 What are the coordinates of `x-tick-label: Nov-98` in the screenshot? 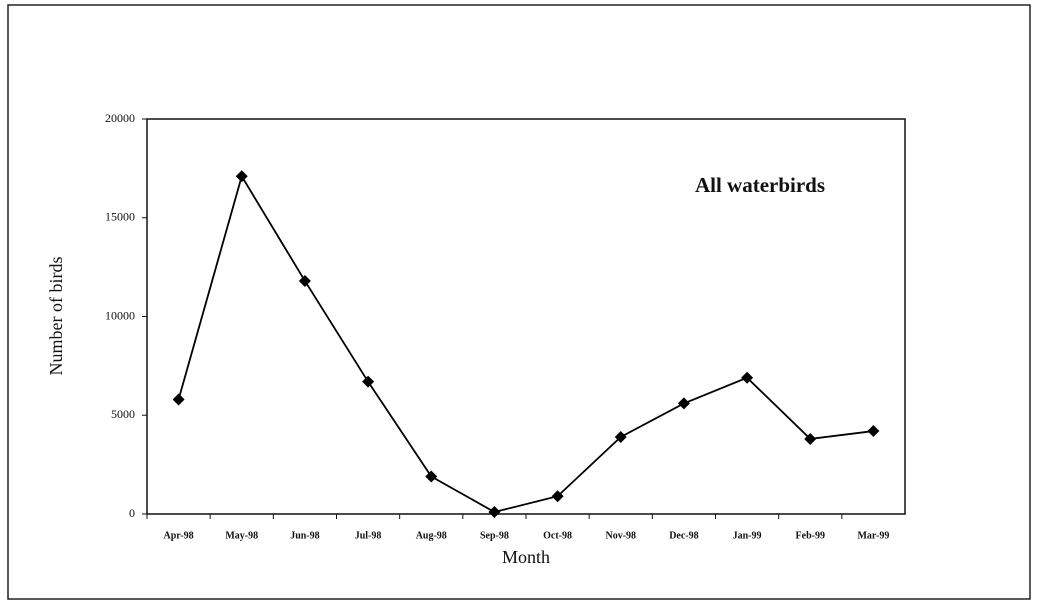 It's located at (620, 535).